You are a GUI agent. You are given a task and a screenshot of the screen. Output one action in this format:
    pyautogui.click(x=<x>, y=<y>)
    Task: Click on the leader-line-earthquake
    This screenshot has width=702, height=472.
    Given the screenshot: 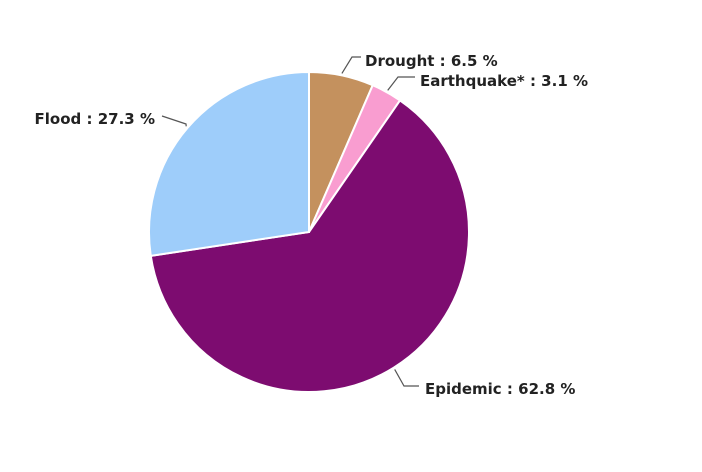 What is the action you would take?
    pyautogui.click(x=401, y=83)
    